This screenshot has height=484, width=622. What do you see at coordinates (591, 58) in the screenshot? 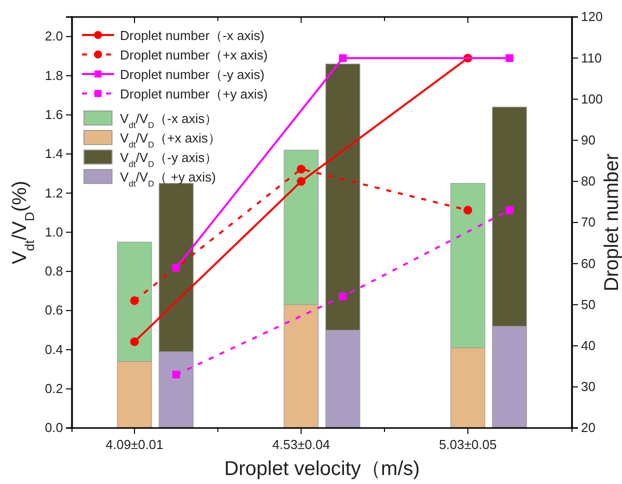
I see `y2-tick-label: 110` at bounding box center [591, 58].